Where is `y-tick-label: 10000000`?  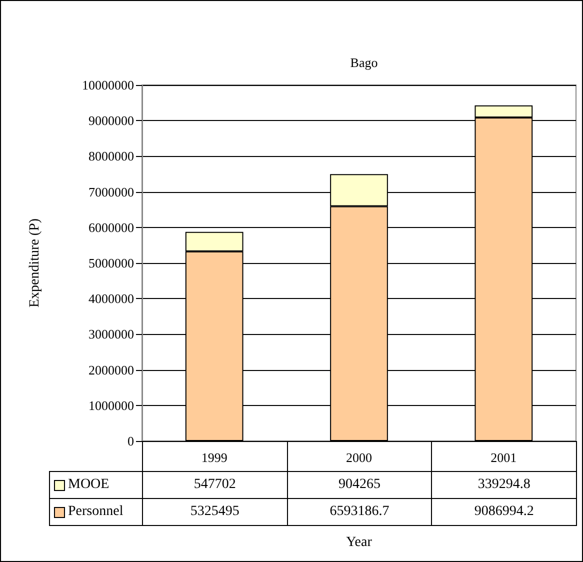
y-tick-label: 10000000 is located at coordinates (108, 85).